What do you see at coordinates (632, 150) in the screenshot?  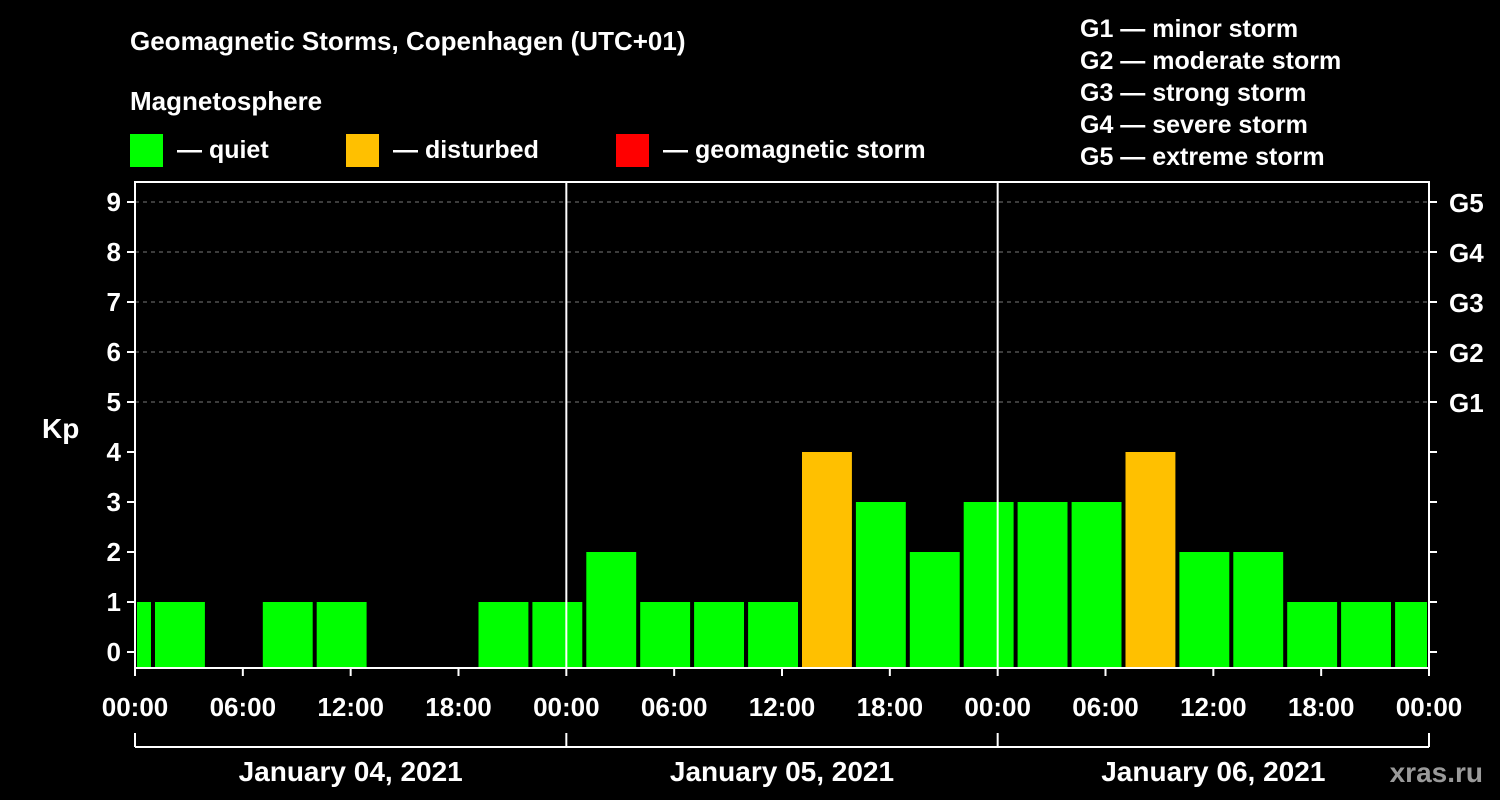 I see `legend-swatch-storm` at bounding box center [632, 150].